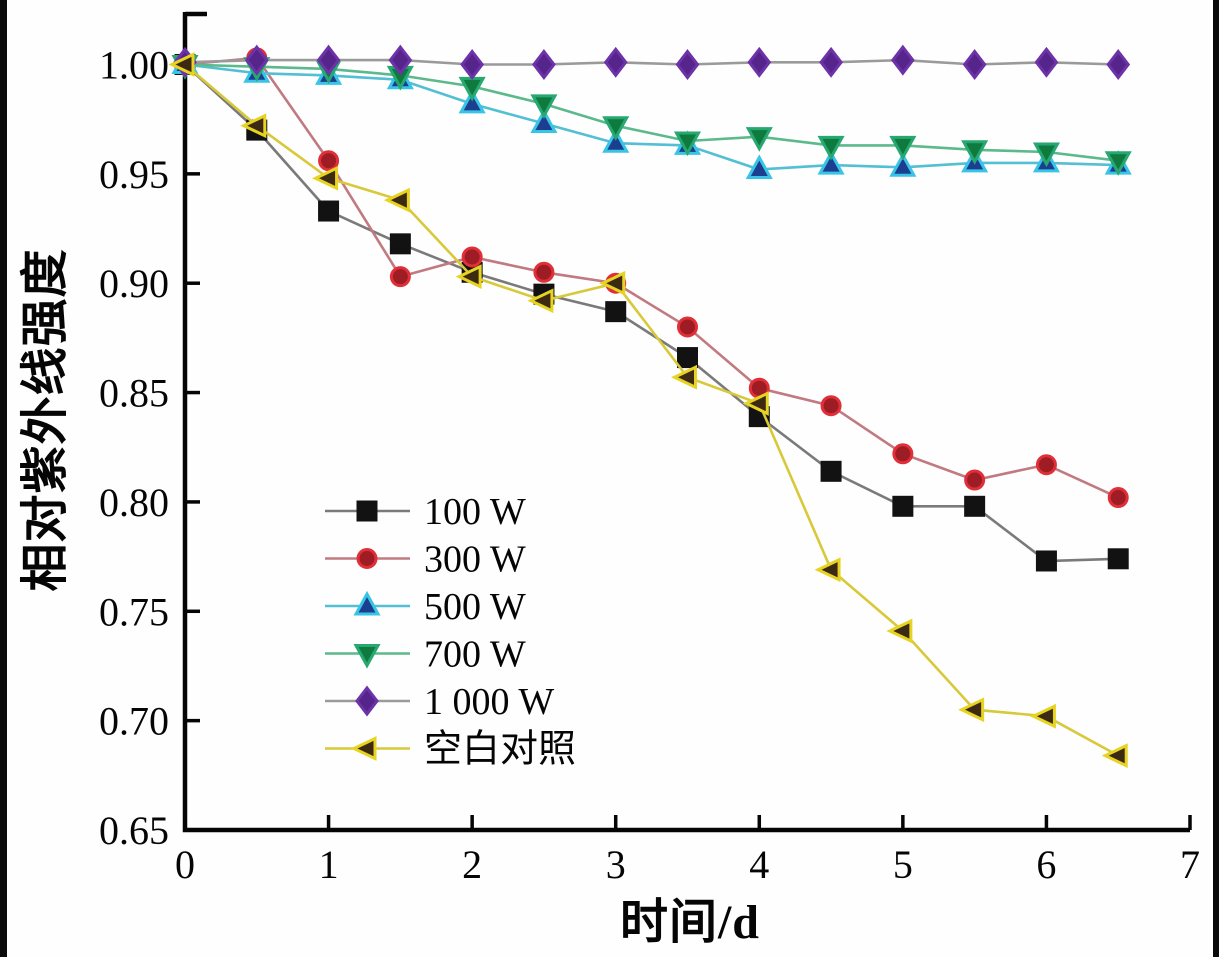 This screenshot has height=957, width=1219. What do you see at coordinates (759, 864) in the screenshot?
I see `x-tick-label: 4` at bounding box center [759, 864].